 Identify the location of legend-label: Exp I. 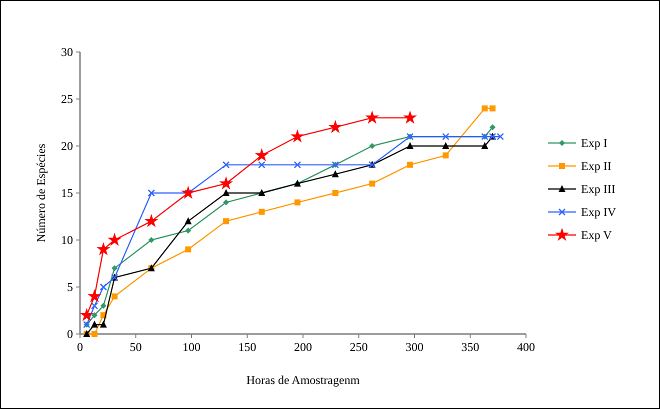
(594, 143).